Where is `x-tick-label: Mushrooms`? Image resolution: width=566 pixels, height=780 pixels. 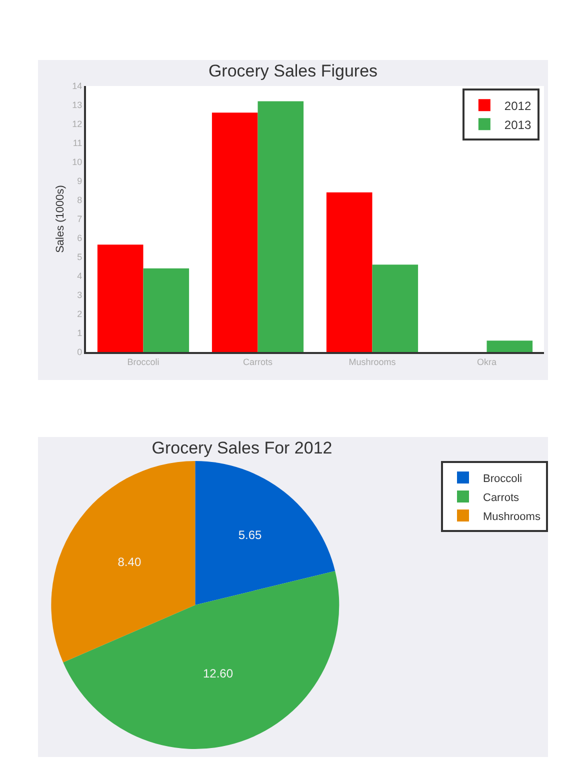
x-tick-label: Mushrooms is located at coordinates (372, 361).